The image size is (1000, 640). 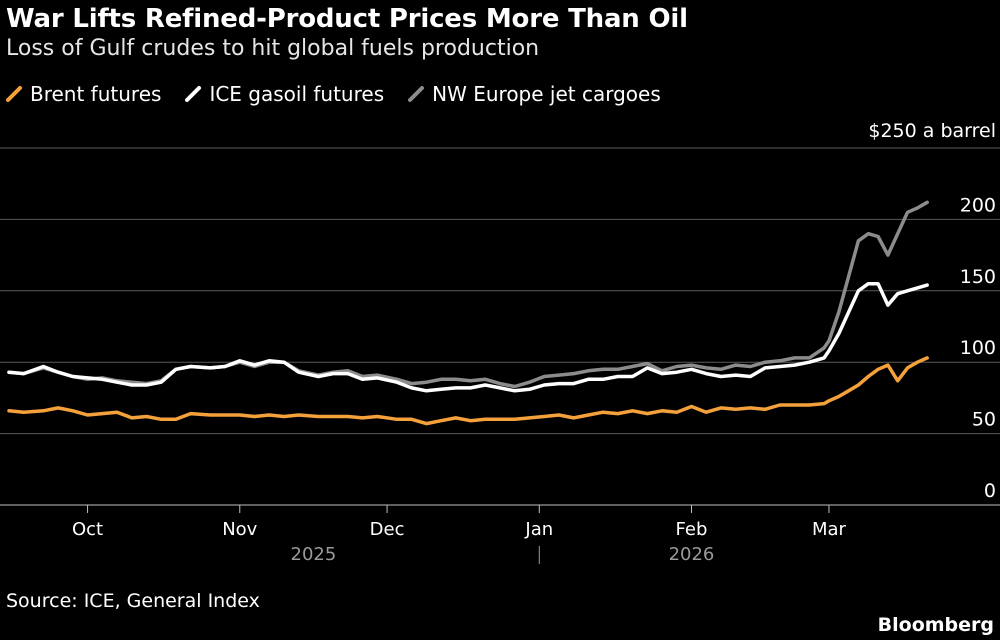 I want to click on series-line-brent, so click(x=468, y=391).